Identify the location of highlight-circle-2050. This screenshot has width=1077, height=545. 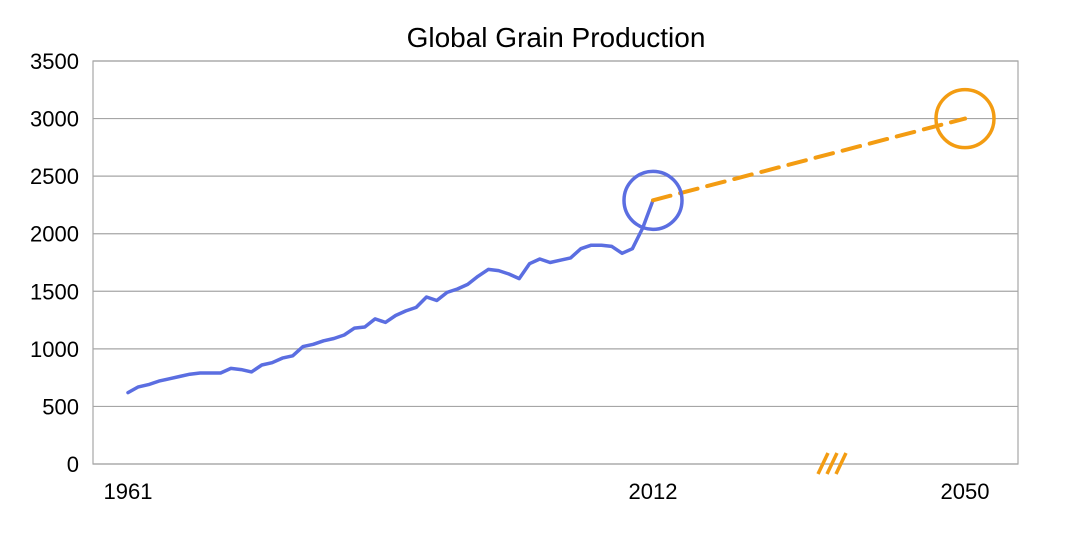
(965, 118).